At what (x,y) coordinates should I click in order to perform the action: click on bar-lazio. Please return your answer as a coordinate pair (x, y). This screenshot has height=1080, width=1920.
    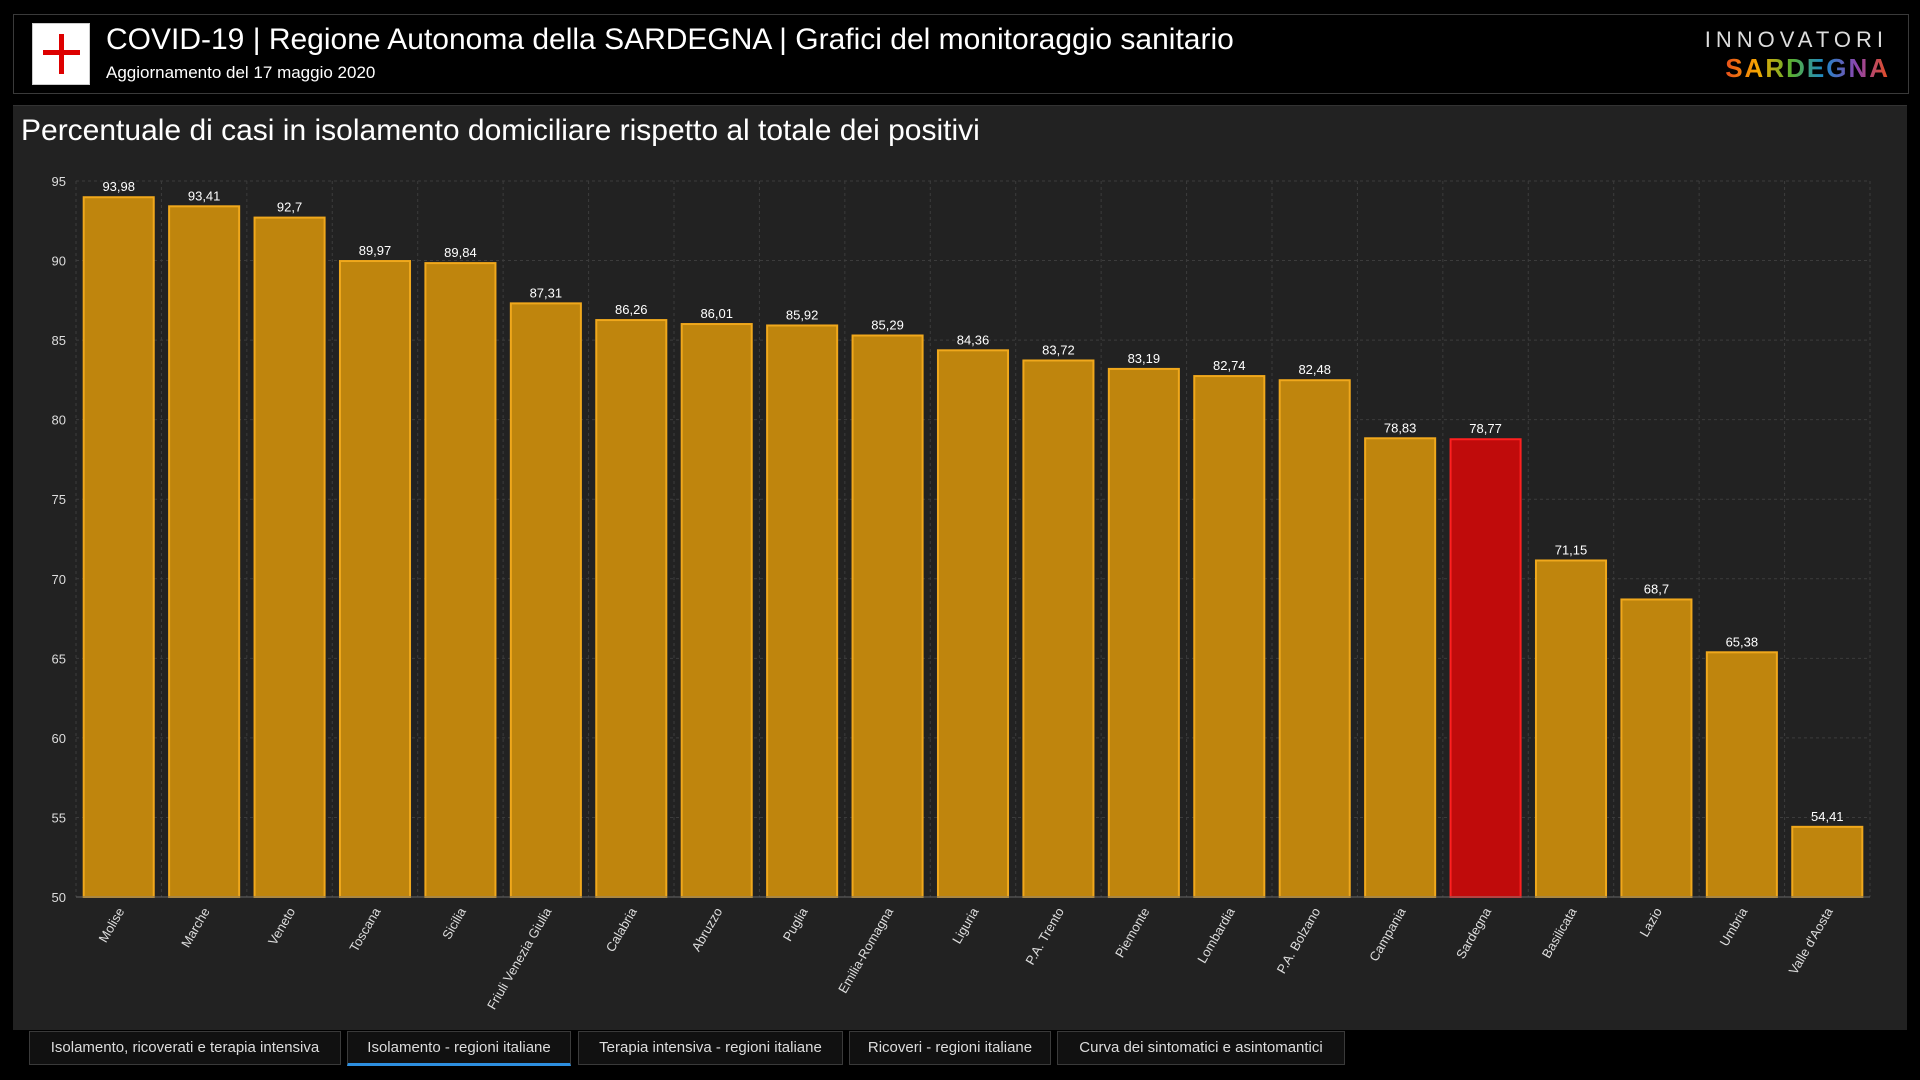
    Looking at the image, I should click on (1656, 748).